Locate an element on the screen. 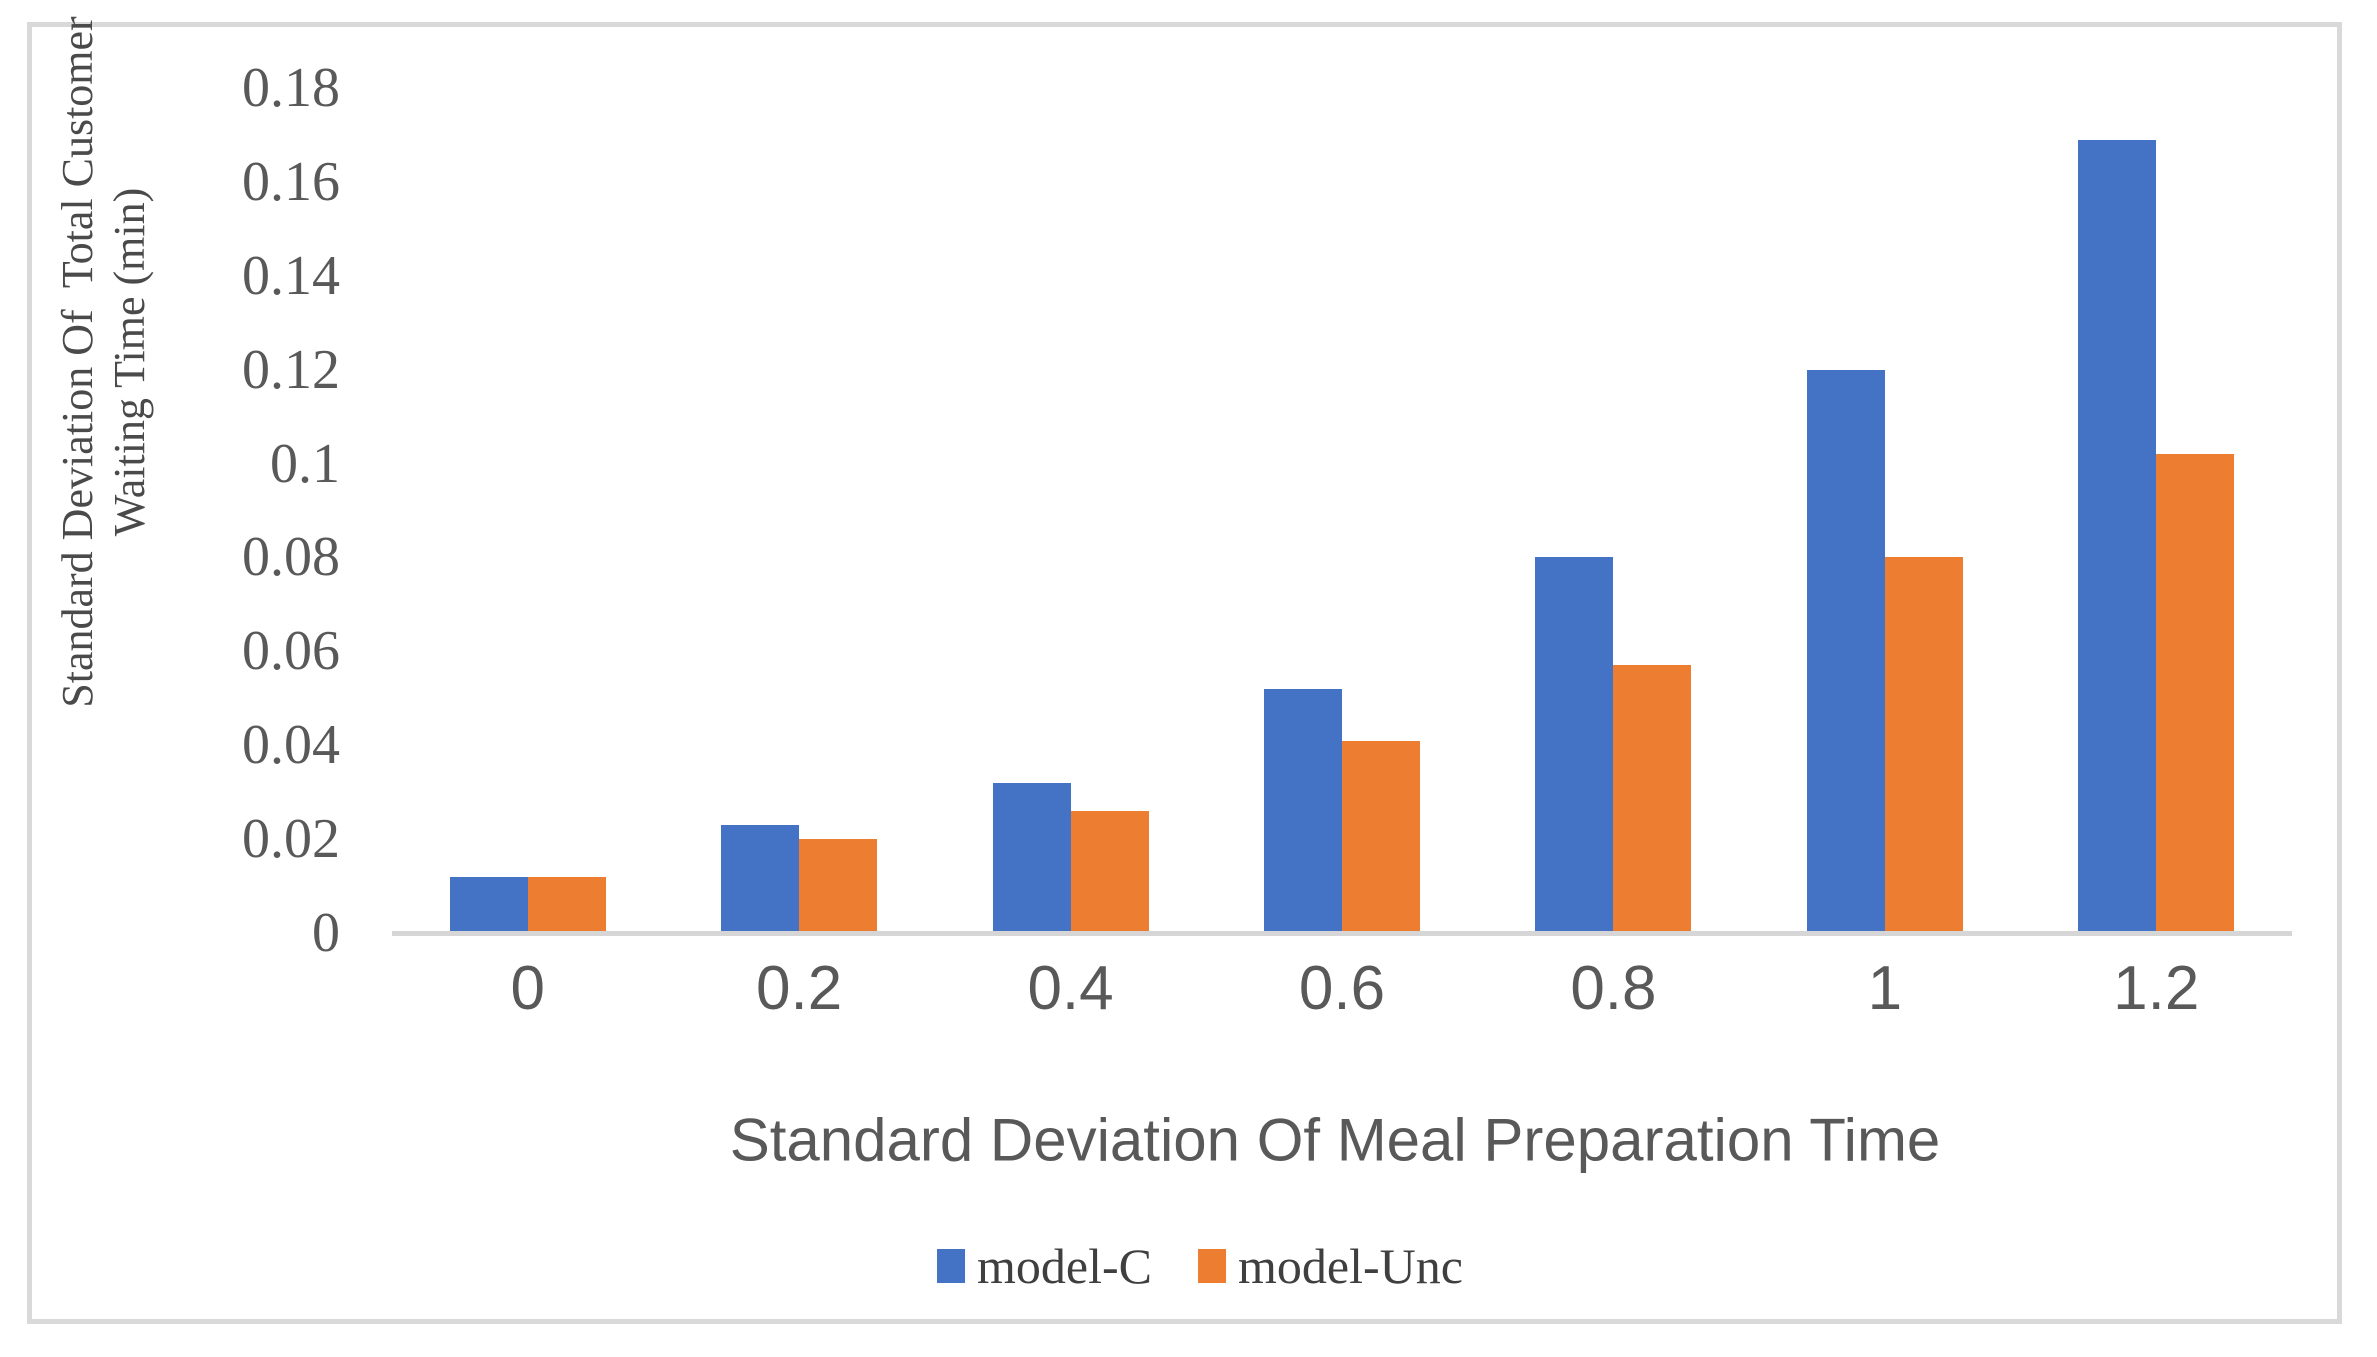  x-tick-label: 0.8 is located at coordinates (1613, 988).